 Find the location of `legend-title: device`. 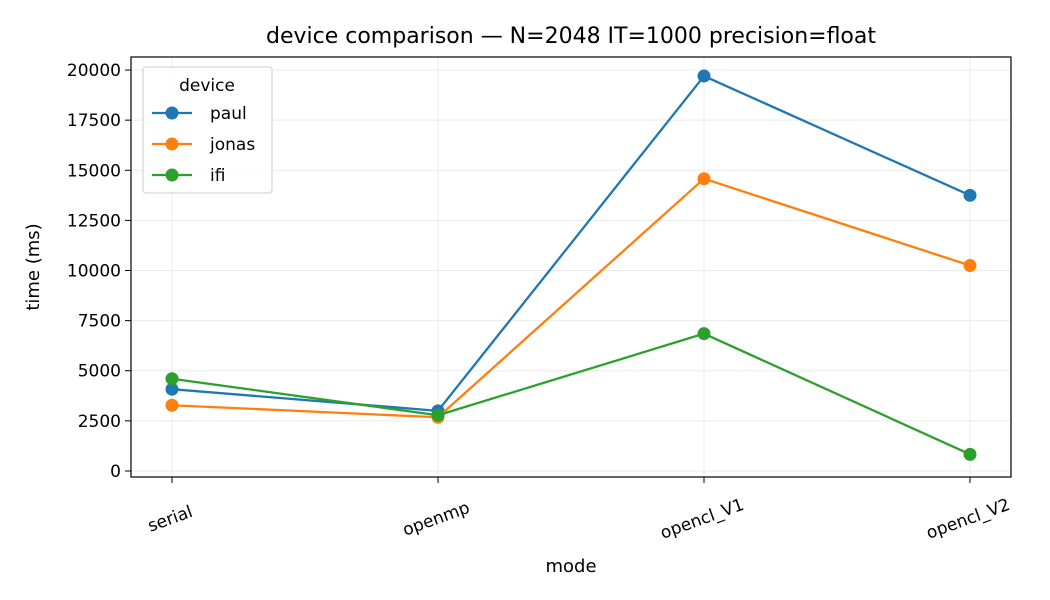

legend-title: device is located at coordinates (207, 86).